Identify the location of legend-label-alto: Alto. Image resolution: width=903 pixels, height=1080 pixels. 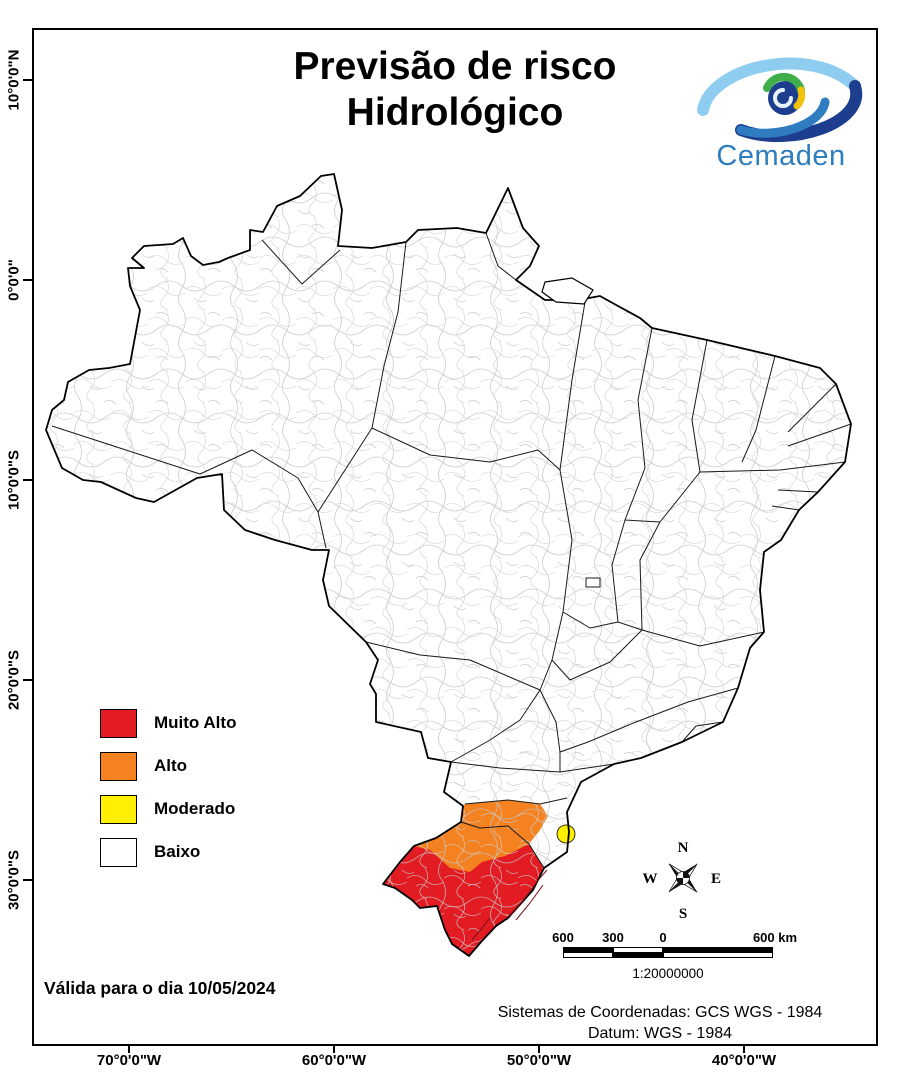
(171, 765).